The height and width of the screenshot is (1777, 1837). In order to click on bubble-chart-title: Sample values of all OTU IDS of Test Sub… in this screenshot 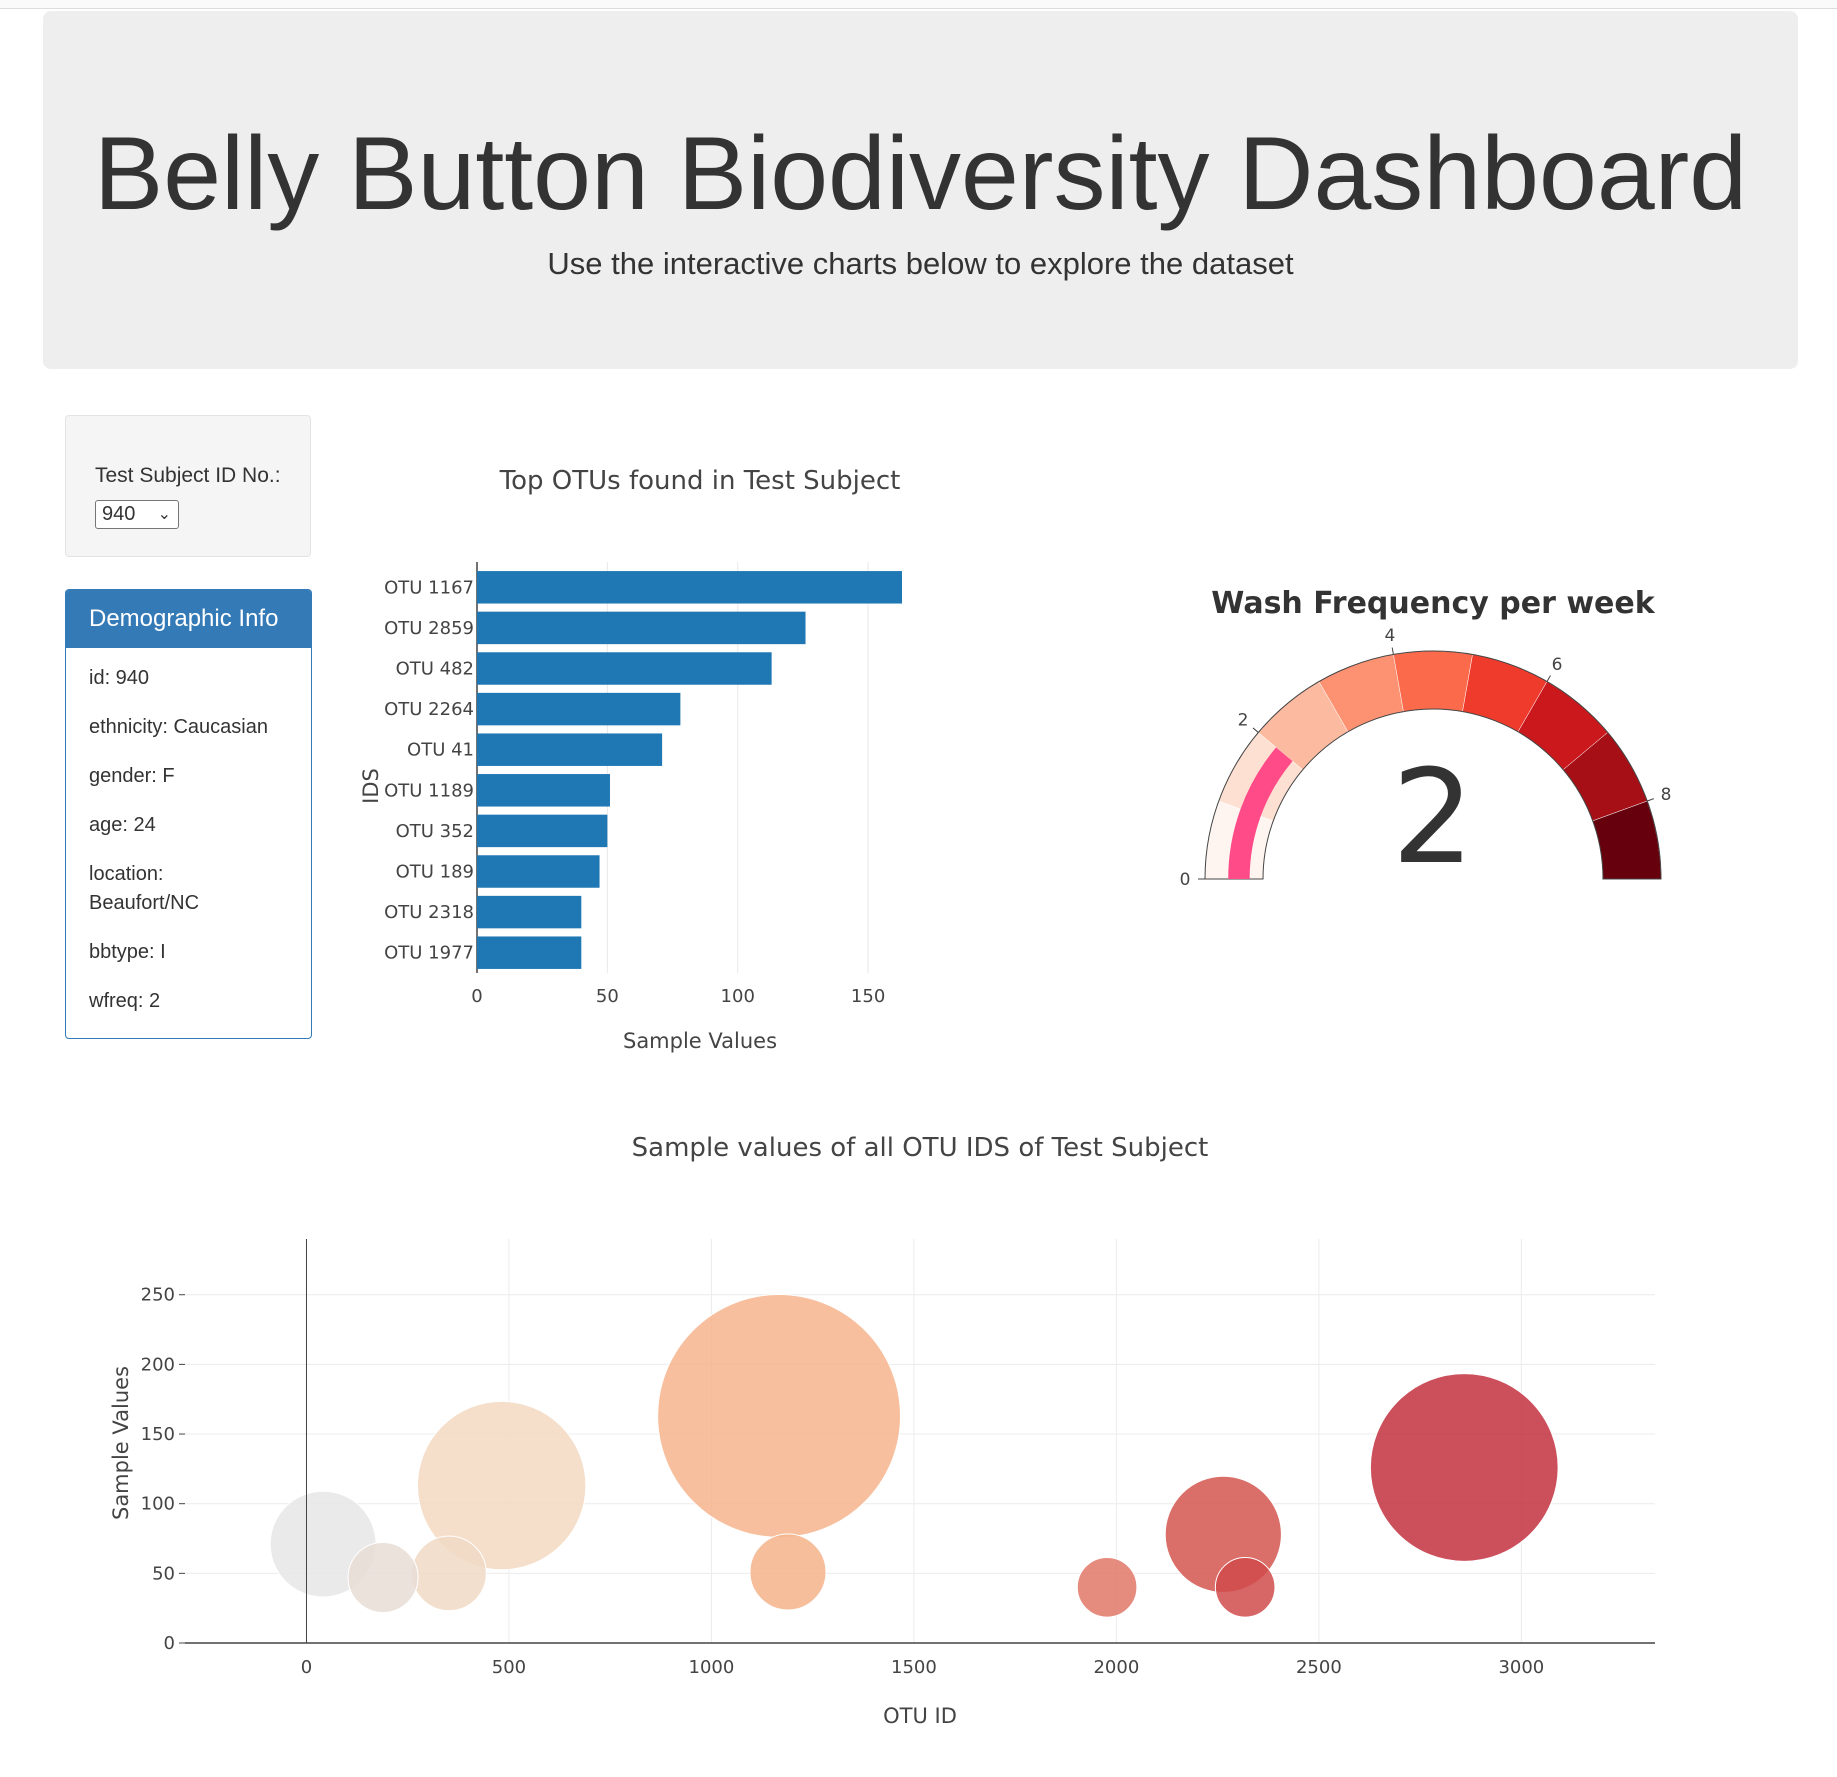, I will do `click(920, 1148)`.